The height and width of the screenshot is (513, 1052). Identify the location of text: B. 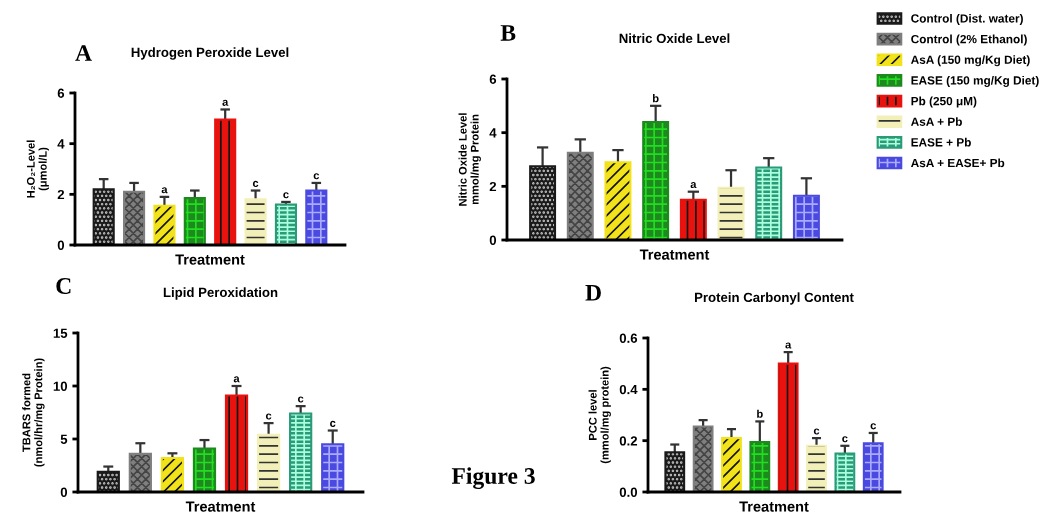
(508, 33).